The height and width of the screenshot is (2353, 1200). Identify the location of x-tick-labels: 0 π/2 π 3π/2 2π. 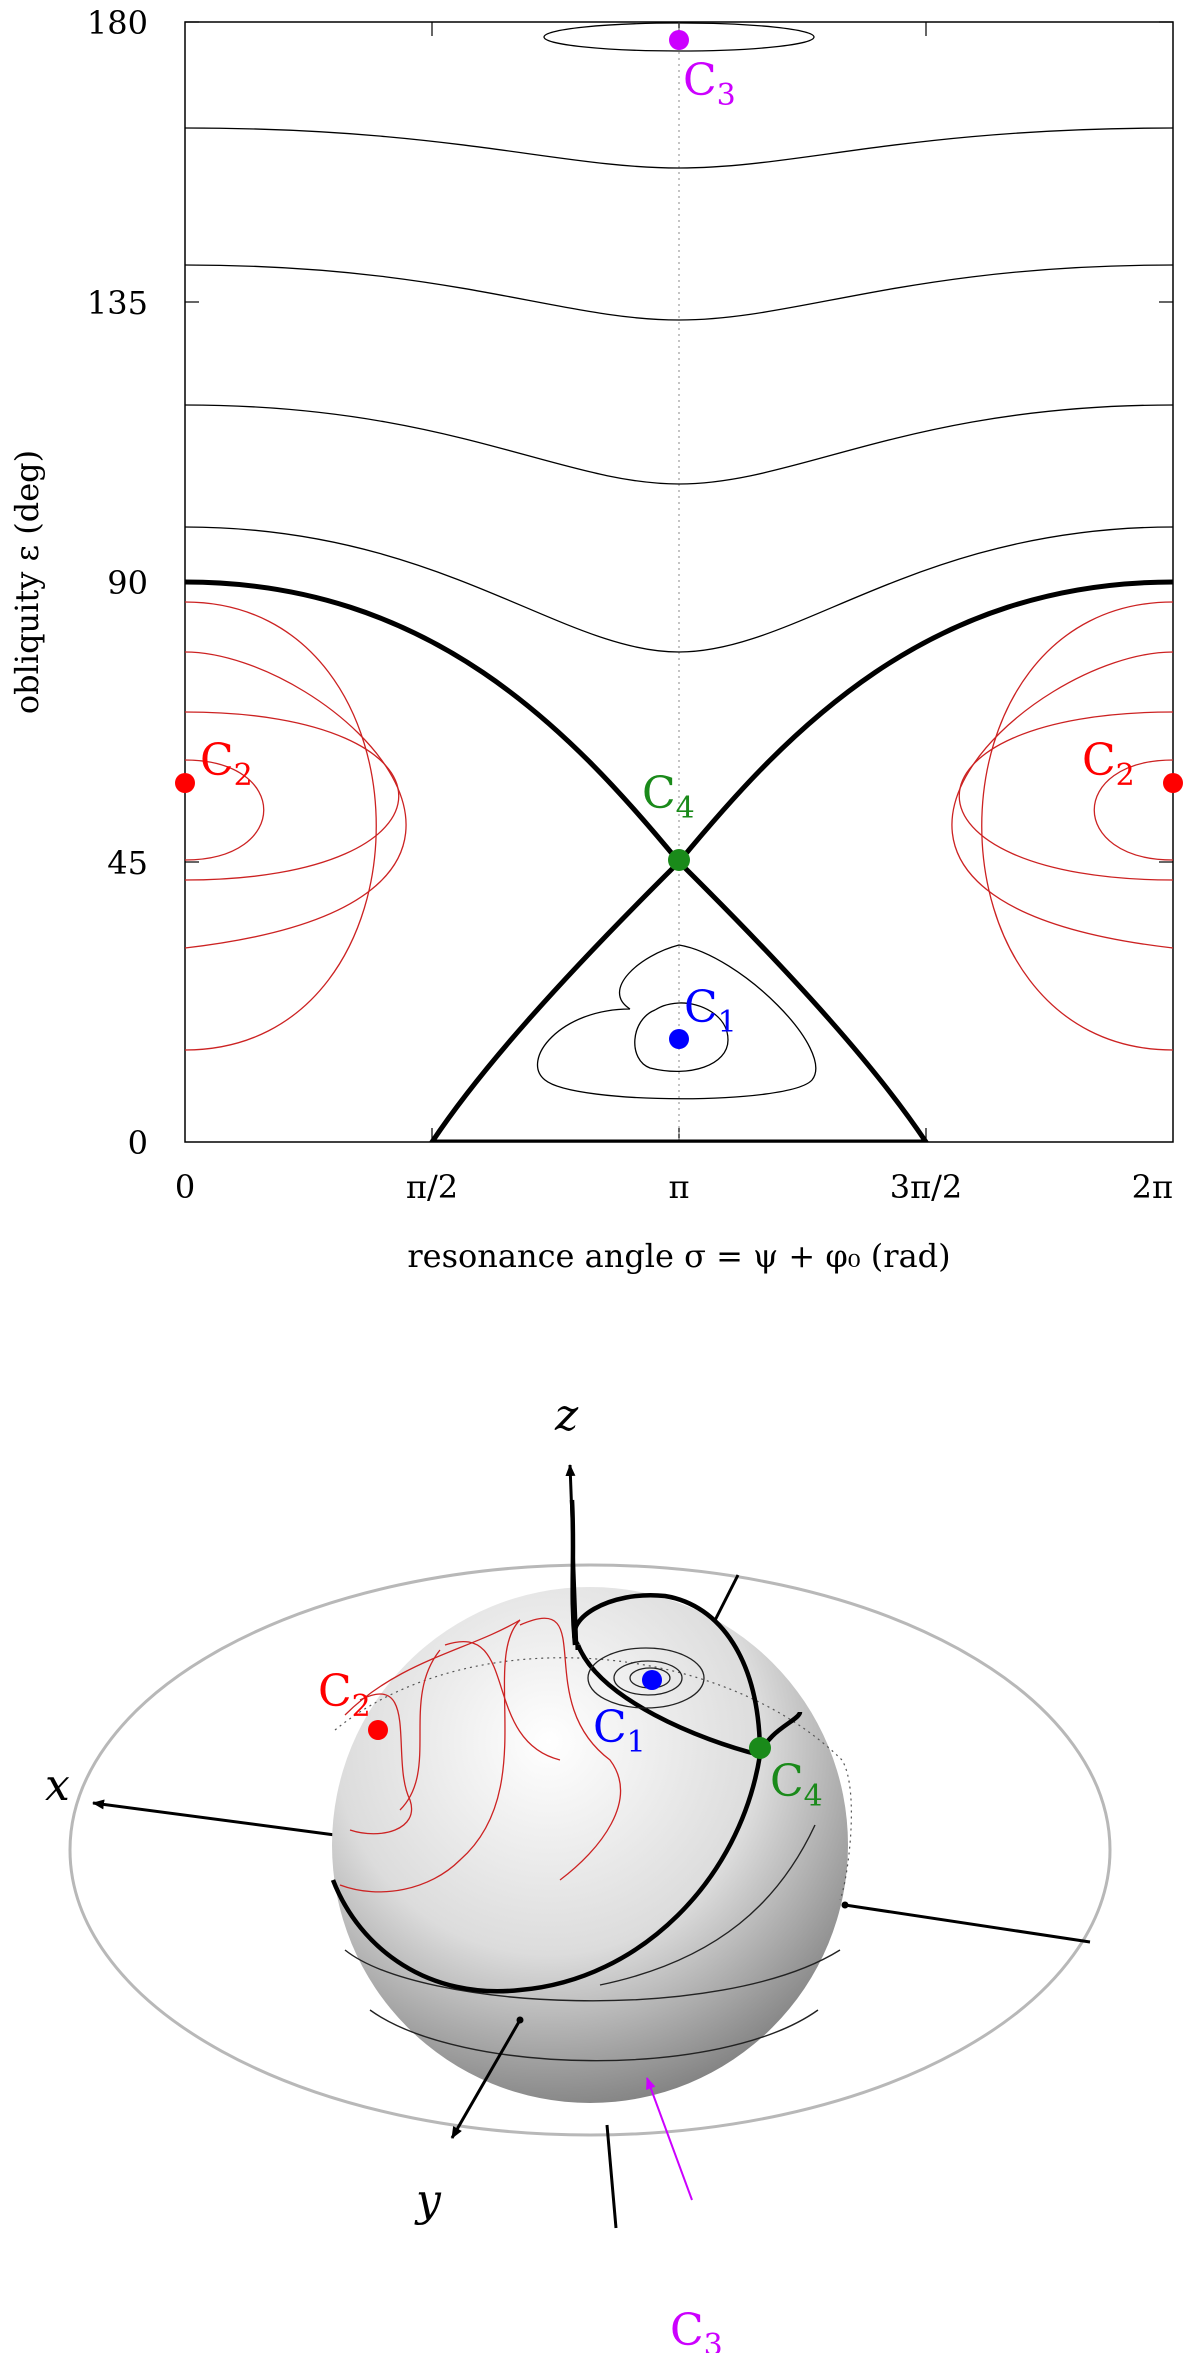
(674, 1187).